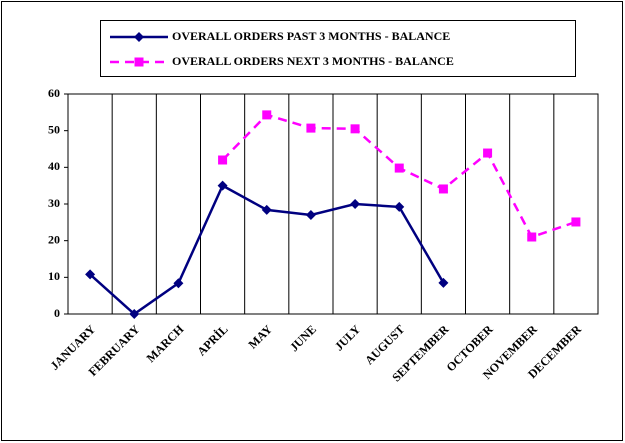  What do you see at coordinates (54, 129) in the screenshot?
I see `y-tick-label: 50` at bounding box center [54, 129].